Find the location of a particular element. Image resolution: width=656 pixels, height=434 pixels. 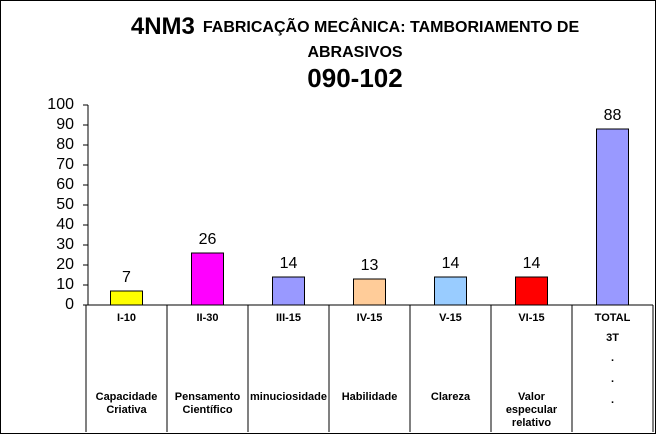

category-description: Valor is located at coordinates (532, 397).